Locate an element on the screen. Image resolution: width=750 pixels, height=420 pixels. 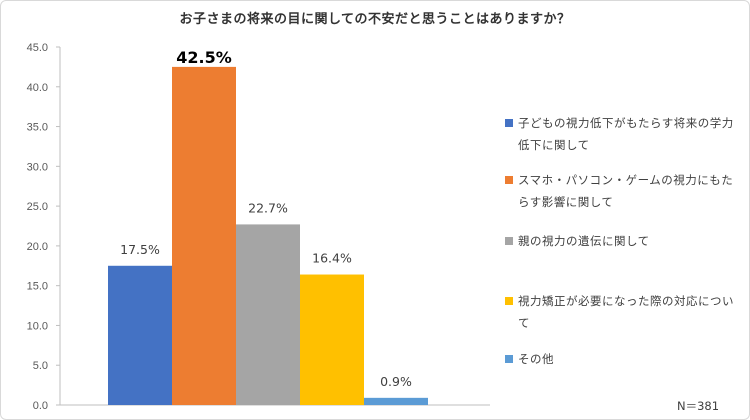
y-tick-label: 45.0 is located at coordinates (37, 48).